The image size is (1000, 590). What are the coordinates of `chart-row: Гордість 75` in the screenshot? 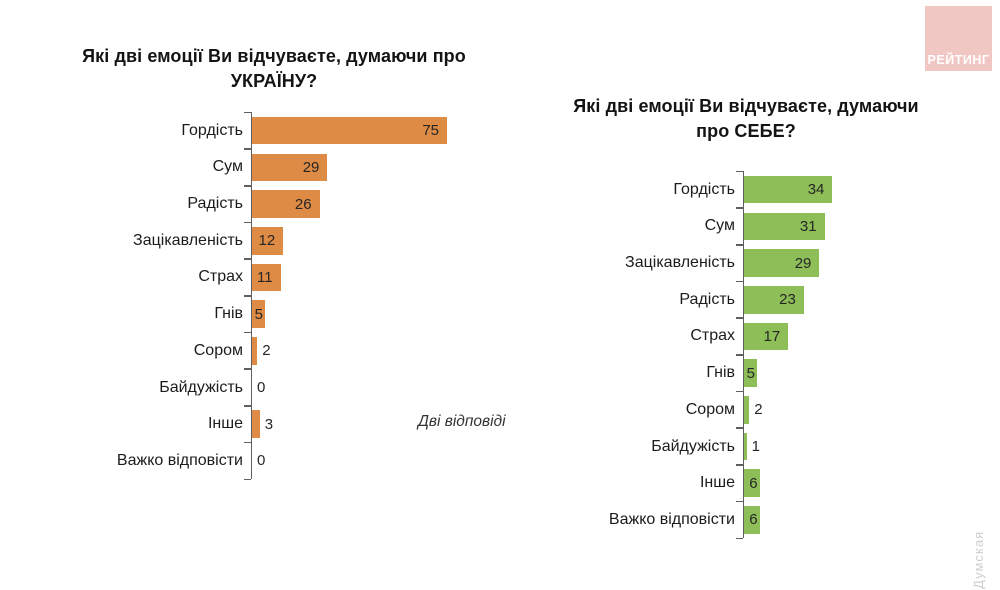 It's located at (274, 130).